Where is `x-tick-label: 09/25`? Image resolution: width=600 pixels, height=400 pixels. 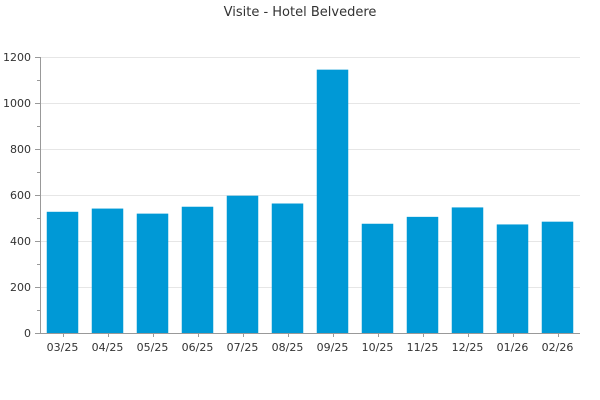 x-tick-label: 09/25 is located at coordinates (333, 347).